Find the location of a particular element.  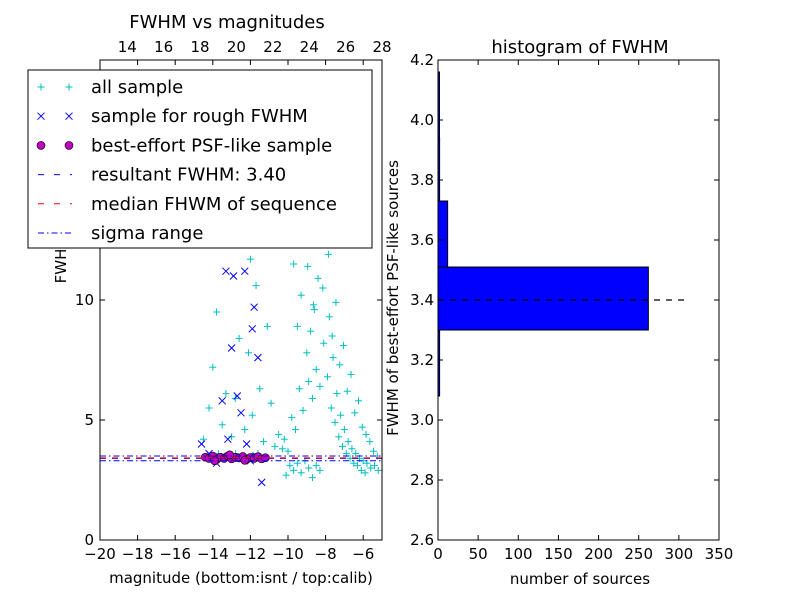

reference-lines is located at coordinates (241, 458).